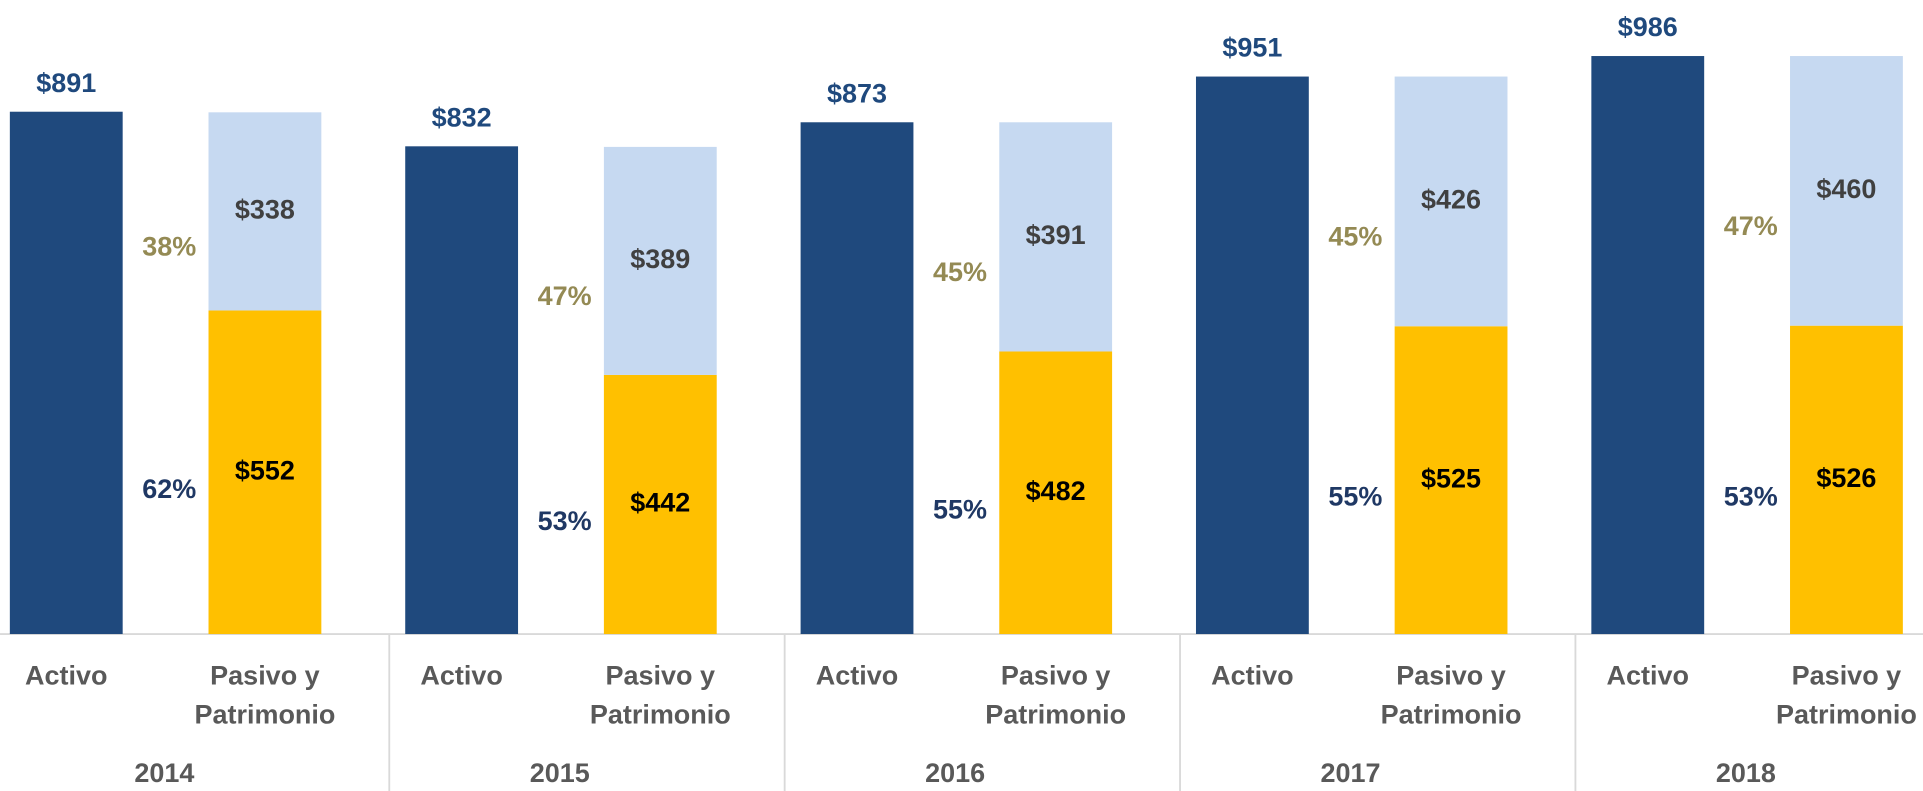  I want to click on category-label: 2018, so click(1746, 773).